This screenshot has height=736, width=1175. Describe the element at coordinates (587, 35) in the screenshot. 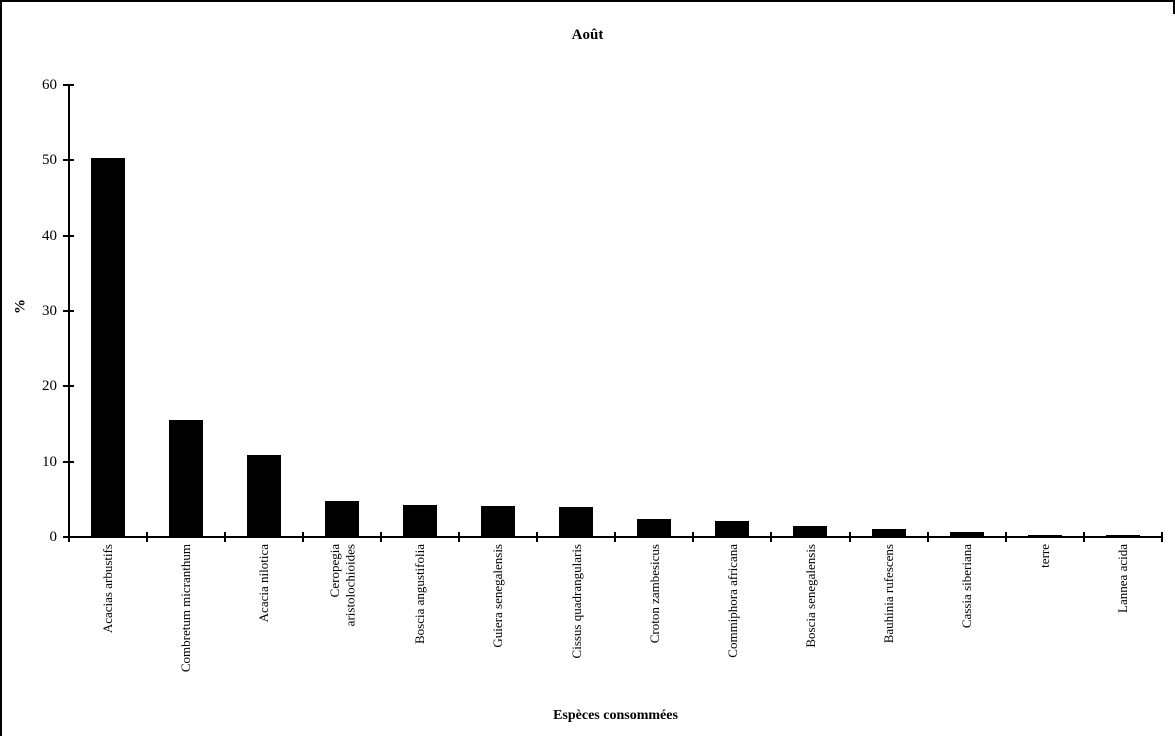

I see `chart-title: Août` at that location.